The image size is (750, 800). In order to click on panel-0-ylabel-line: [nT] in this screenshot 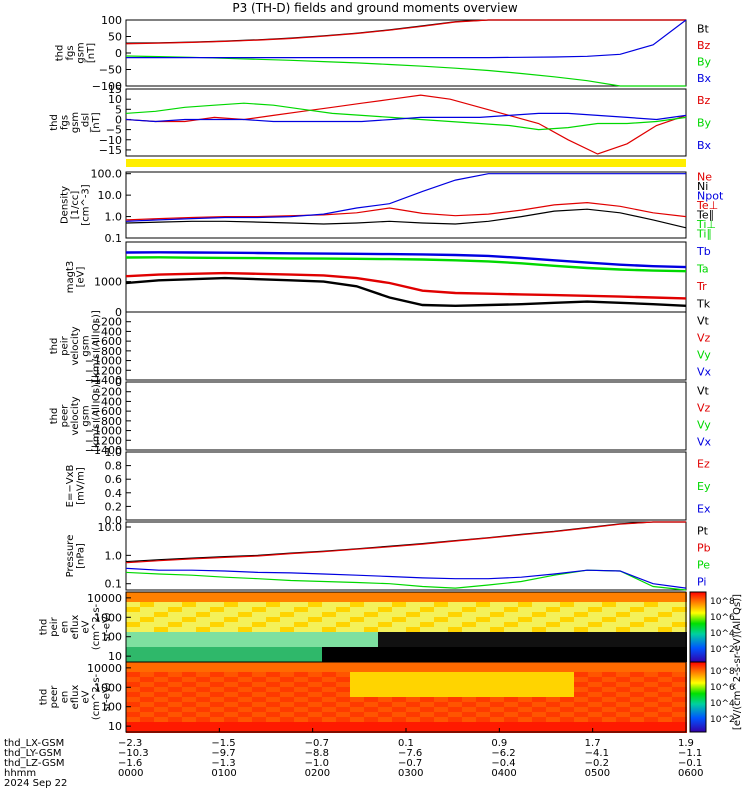, I will do `click(91, 53)`.